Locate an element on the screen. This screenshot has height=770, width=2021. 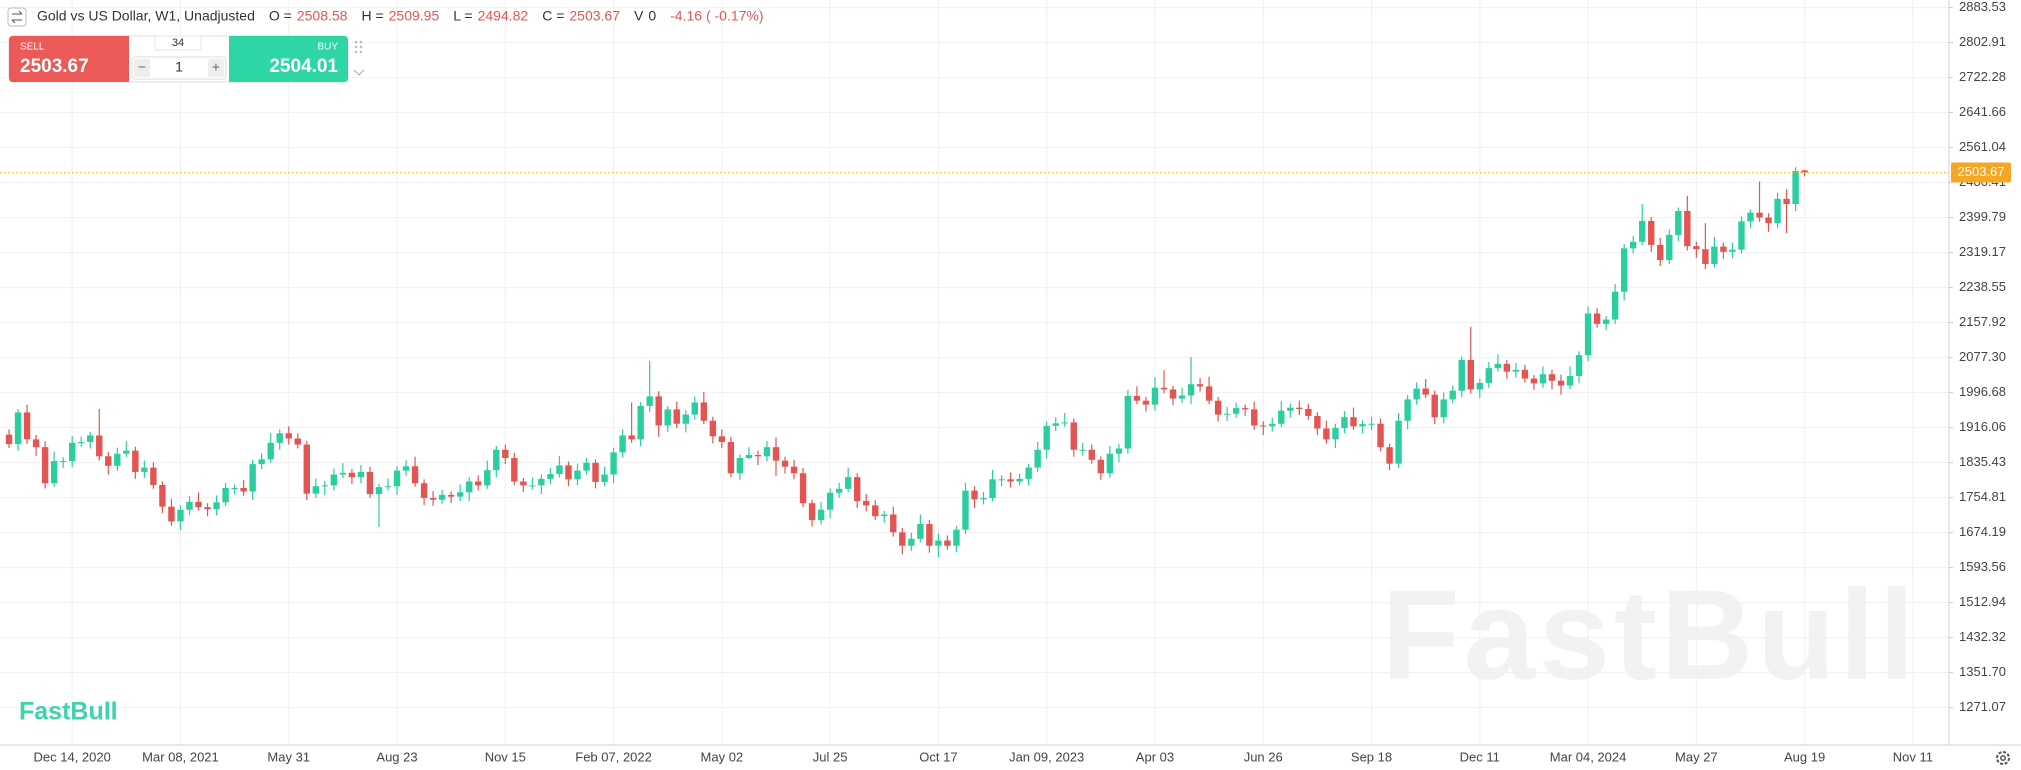
plus-button is located at coordinates (216, 68).